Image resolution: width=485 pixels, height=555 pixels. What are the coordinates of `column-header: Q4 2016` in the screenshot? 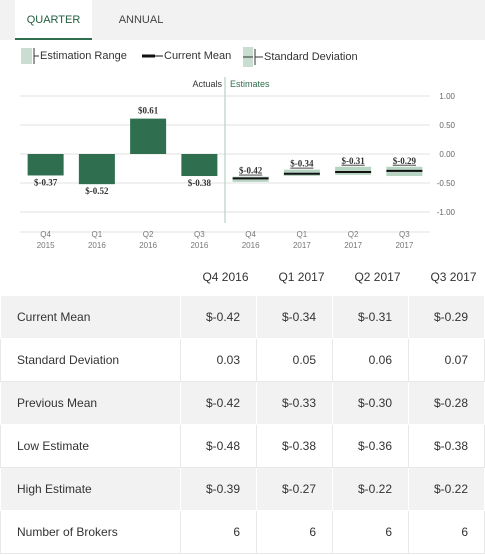 It's located at (218, 277).